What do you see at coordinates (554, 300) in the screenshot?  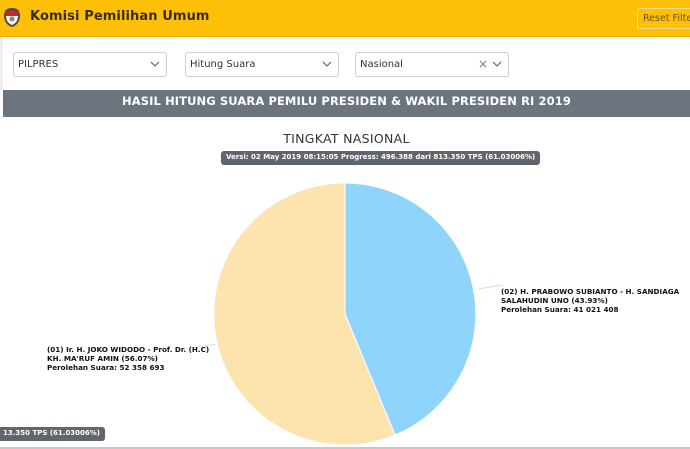 I see `label-02-percent: SALAHUDIN UNO (43.93%)` at bounding box center [554, 300].